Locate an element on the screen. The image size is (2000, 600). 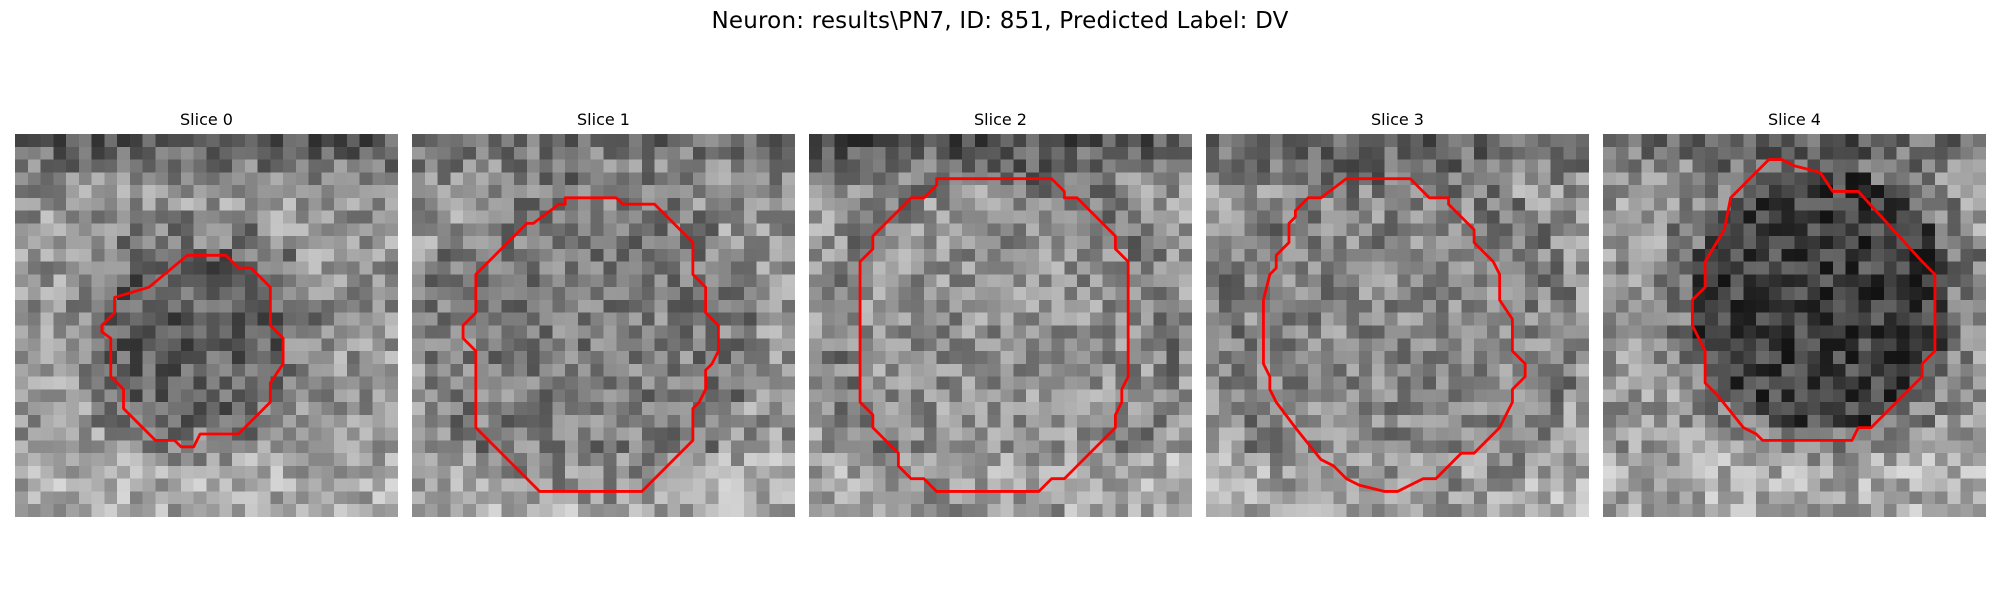
slice-panel-2: Slice 2 is located at coordinates (1000, 312).